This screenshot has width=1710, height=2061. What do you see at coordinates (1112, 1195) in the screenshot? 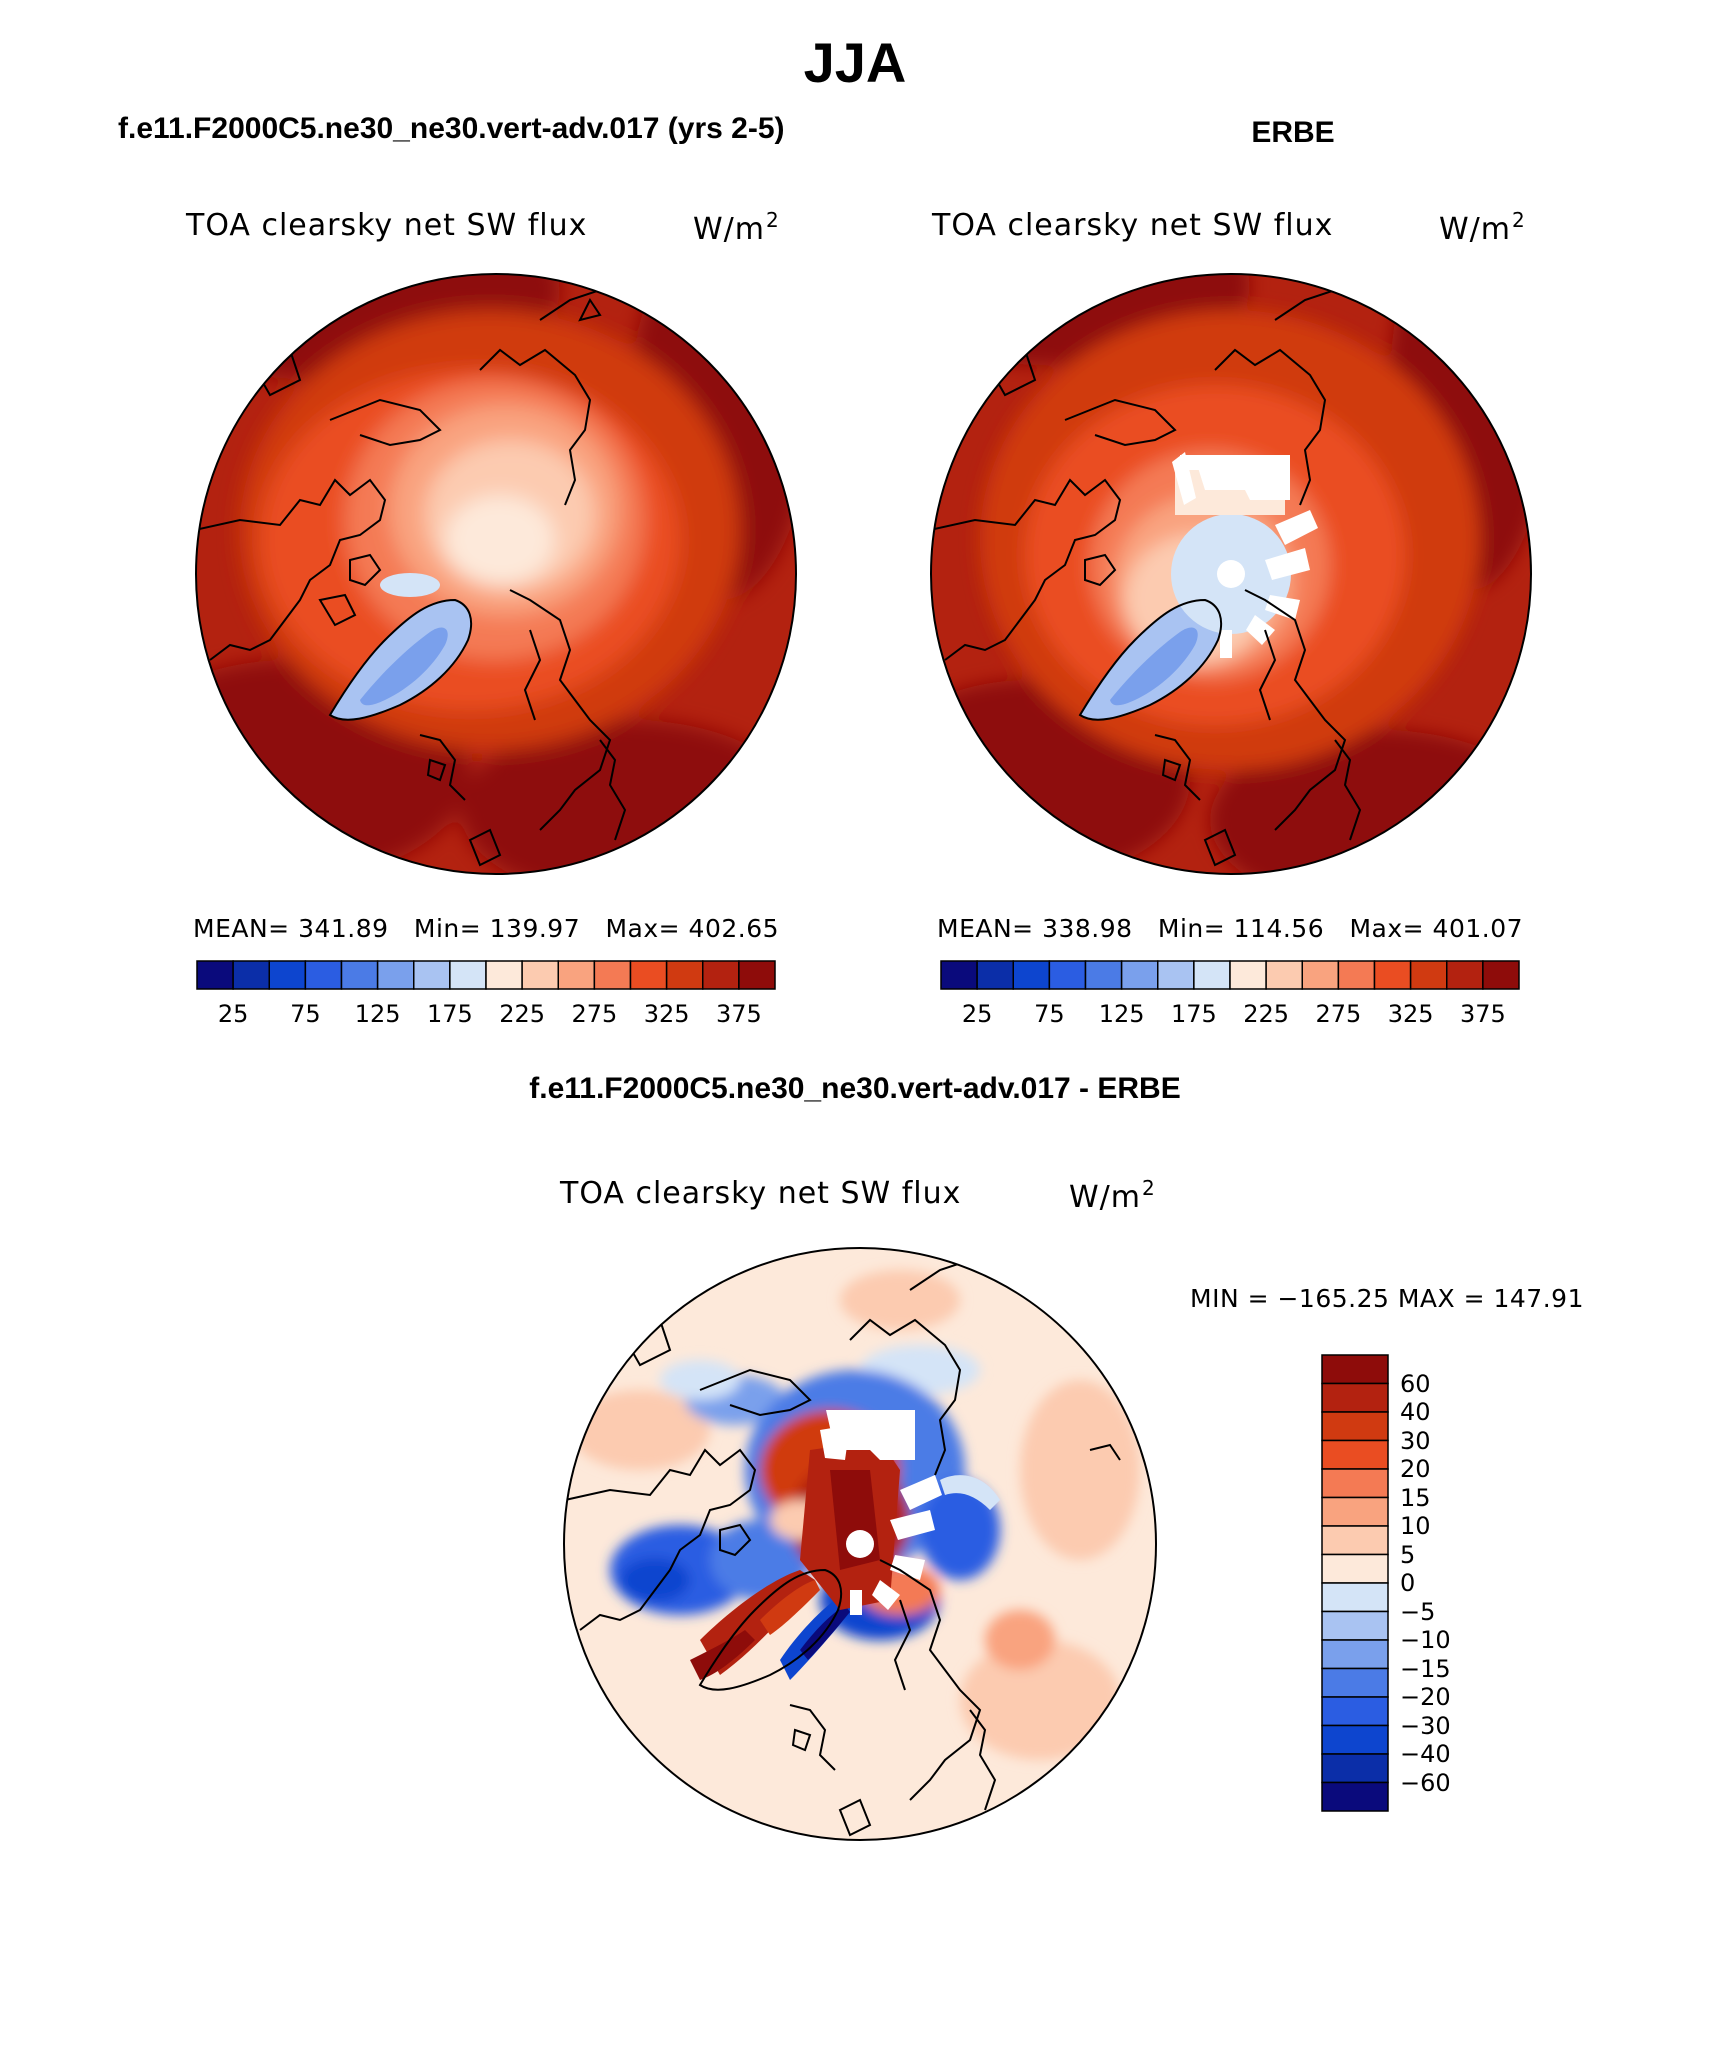
I see `diff-units-label: W/m2` at bounding box center [1112, 1195].